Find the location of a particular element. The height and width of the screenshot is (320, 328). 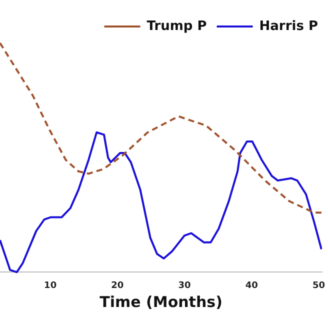

x-tick-label: 10 is located at coordinates (50, 285).